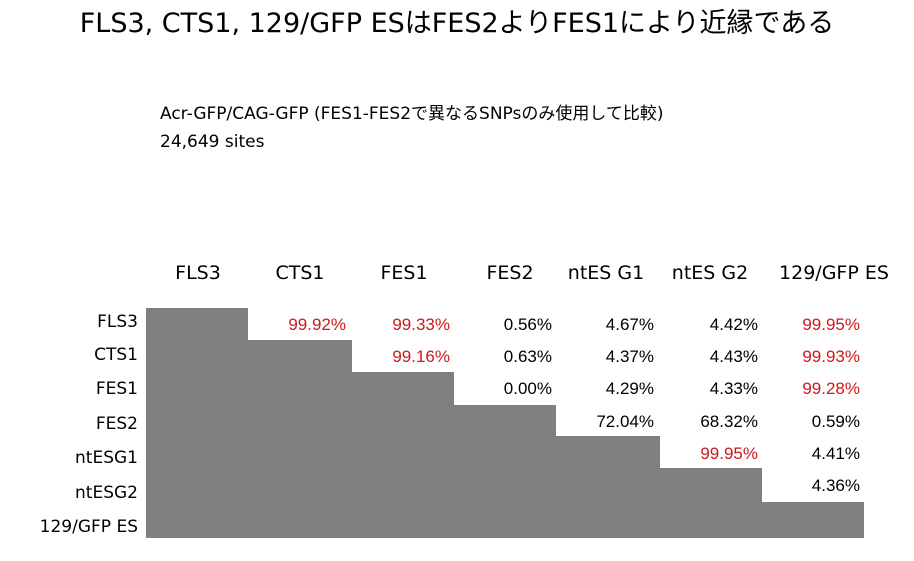 This screenshot has width=914, height=561. I want to click on site-count: 24,649 sites, so click(212, 142).